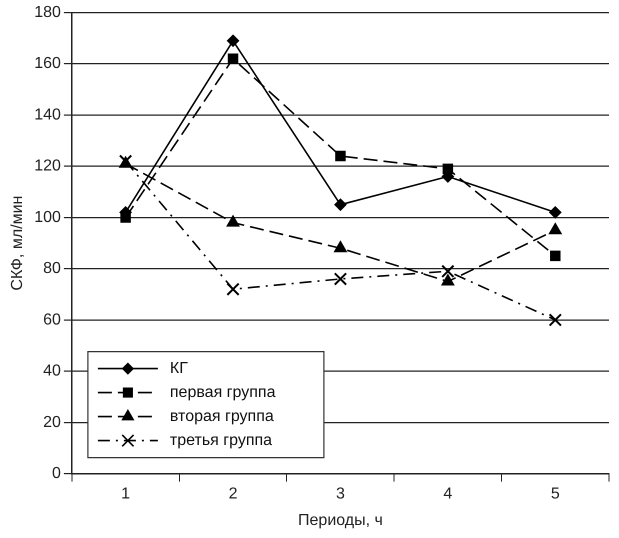 Image resolution: width=619 pixels, height=538 pixels. I want to click on y-tick-label: 140, so click(47, 115).